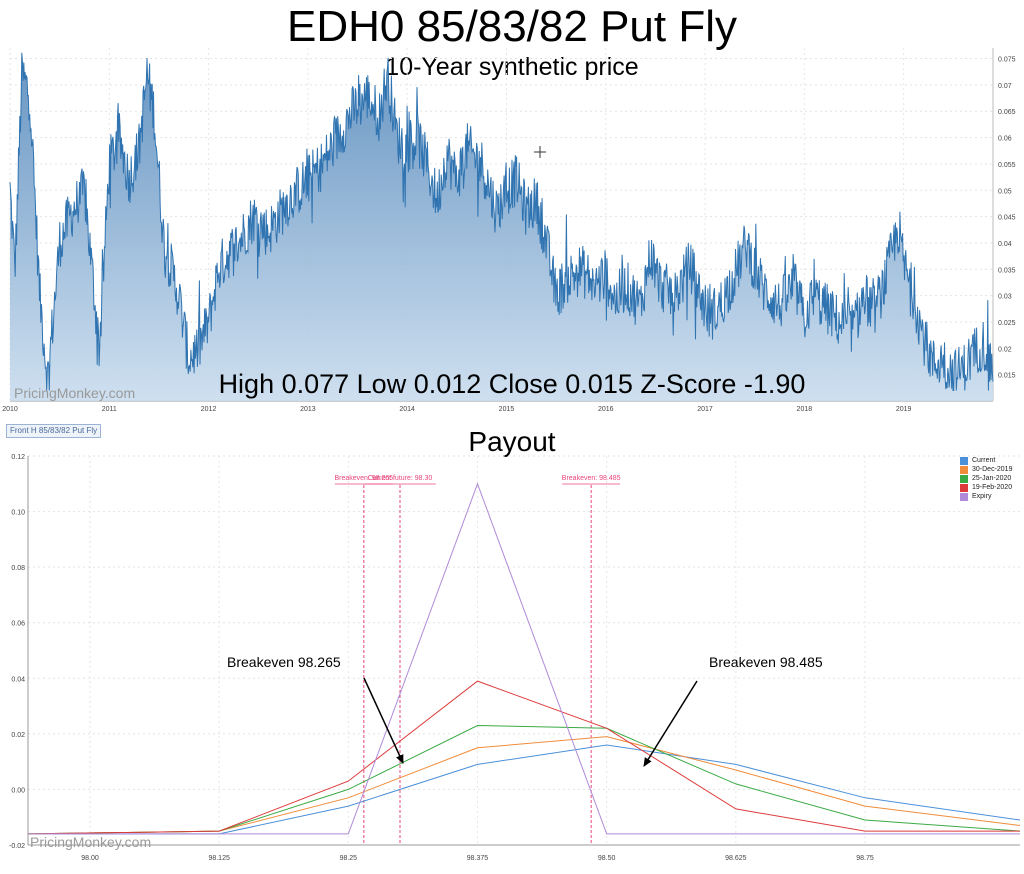 The image size is (1024, 874). What do you see at coordinates (1005, 349) in the screenshot?
I see `history-y-tick: 0.02` at bounding box center [1005, 349].